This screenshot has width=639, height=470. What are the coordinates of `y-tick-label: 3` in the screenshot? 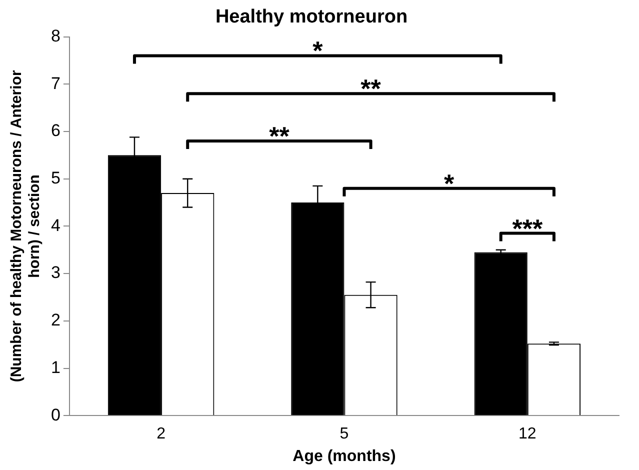 It's located at (55, 272).